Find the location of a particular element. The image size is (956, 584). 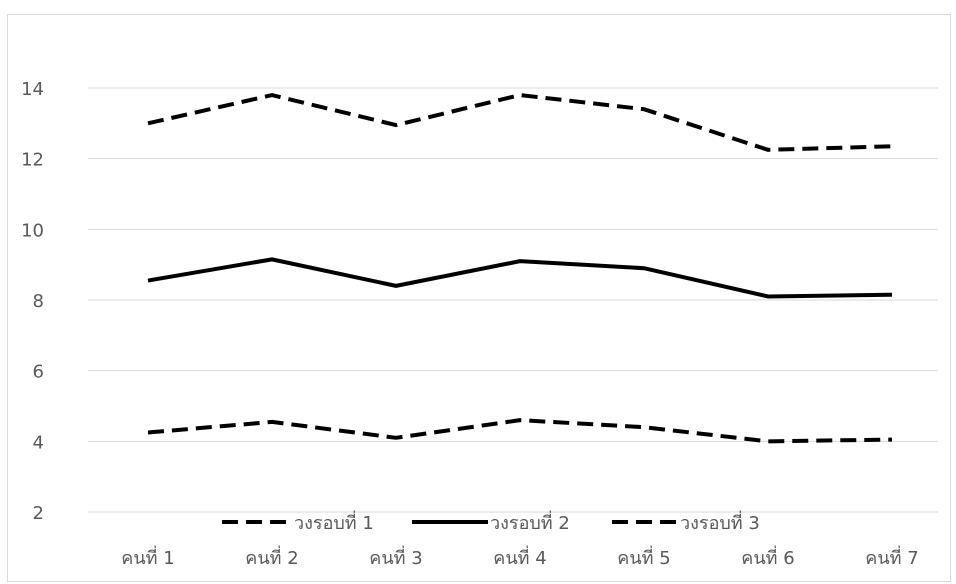

y-tick-label: 12 is located at coordinates (32, 160).